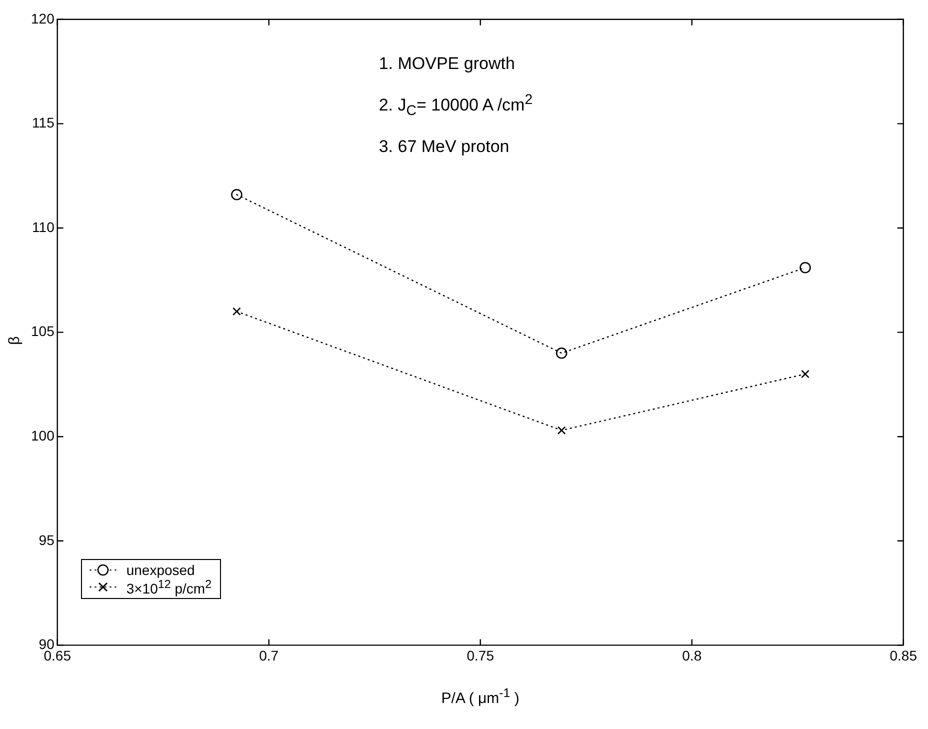 The height and width of the screenshot is (729, 928). What do you see at coordinates (269, 655) in the screenshot?
I see `x-tick-label: 0.7` at bounding box center [269, 655].